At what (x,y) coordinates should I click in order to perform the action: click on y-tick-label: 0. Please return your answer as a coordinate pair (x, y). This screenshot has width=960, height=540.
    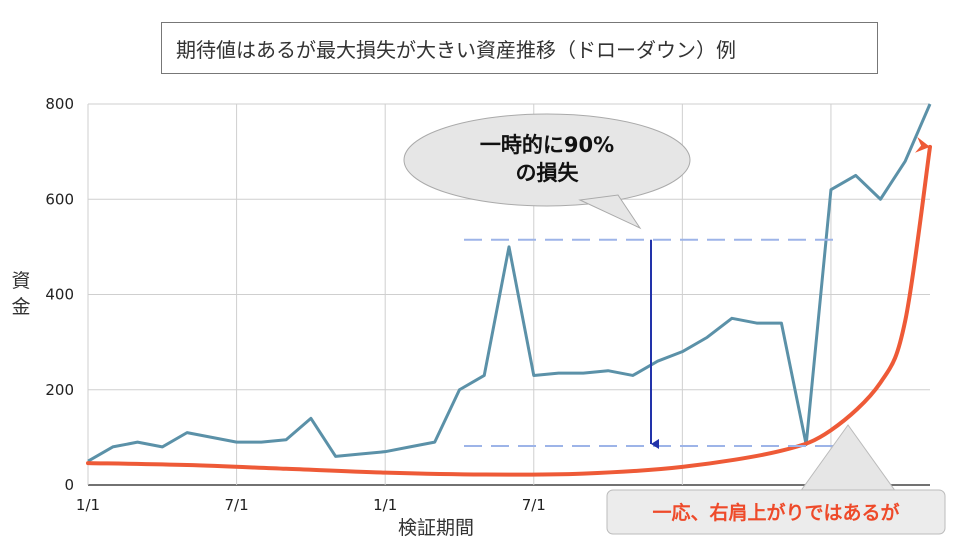
    Looking at the image, I should click on (69, 485).